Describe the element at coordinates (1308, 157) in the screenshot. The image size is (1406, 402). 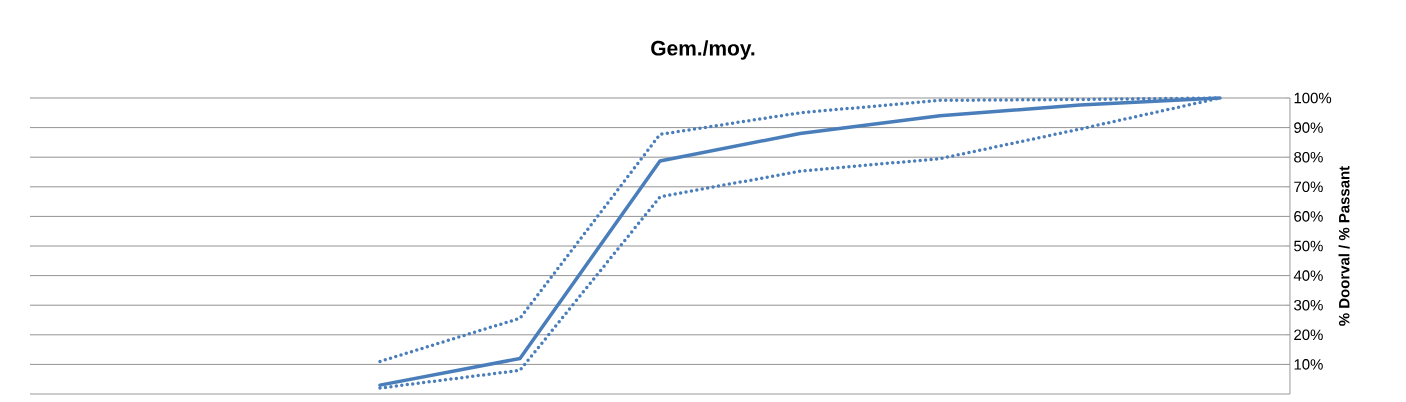
I see `y-tick-label: 80%` at that location.